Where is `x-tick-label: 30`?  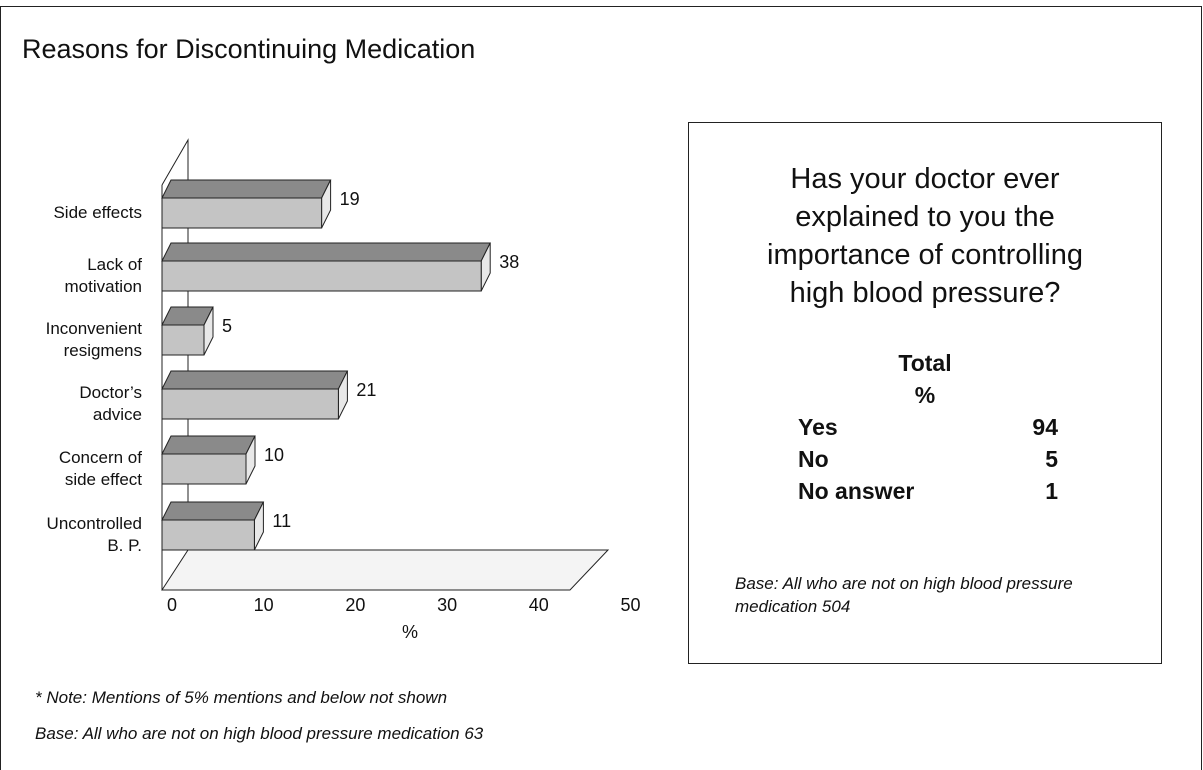 x-tick-label: 30 is located at coordinates (447, 605).